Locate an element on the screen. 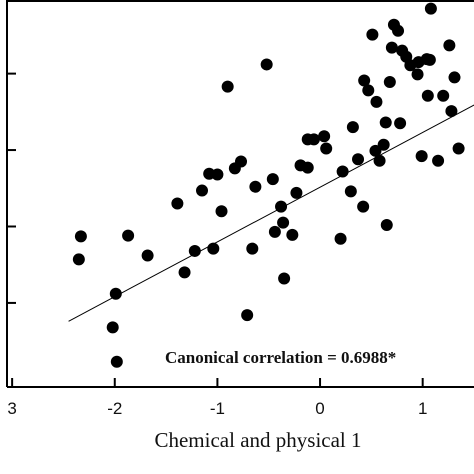  x-ticks is located at coordinates (217, 382).